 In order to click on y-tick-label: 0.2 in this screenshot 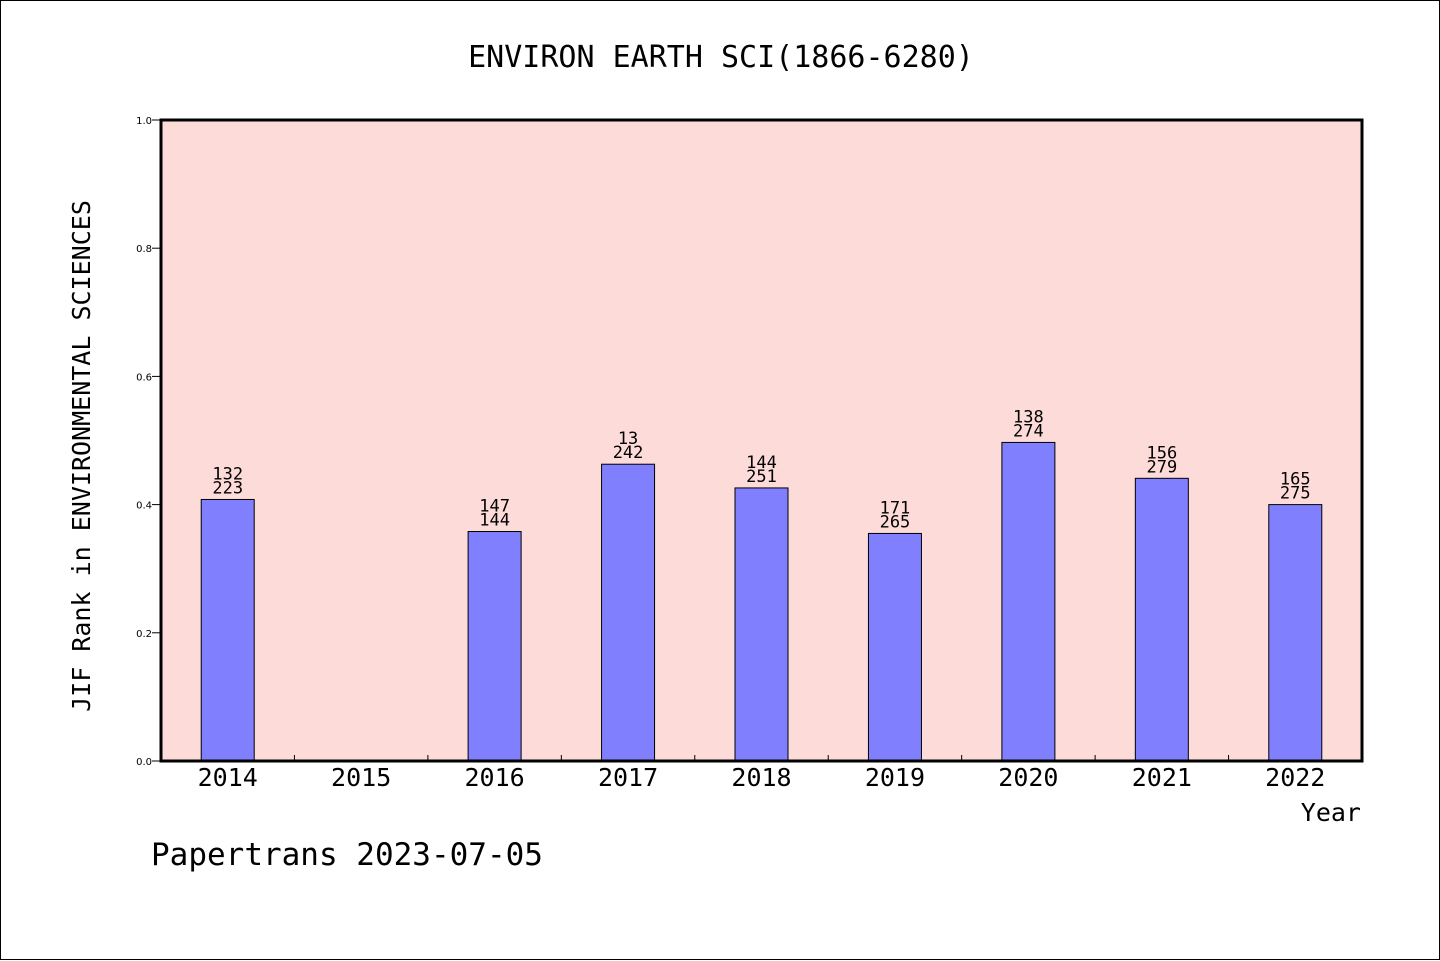, I will do `click(144, 634)`.